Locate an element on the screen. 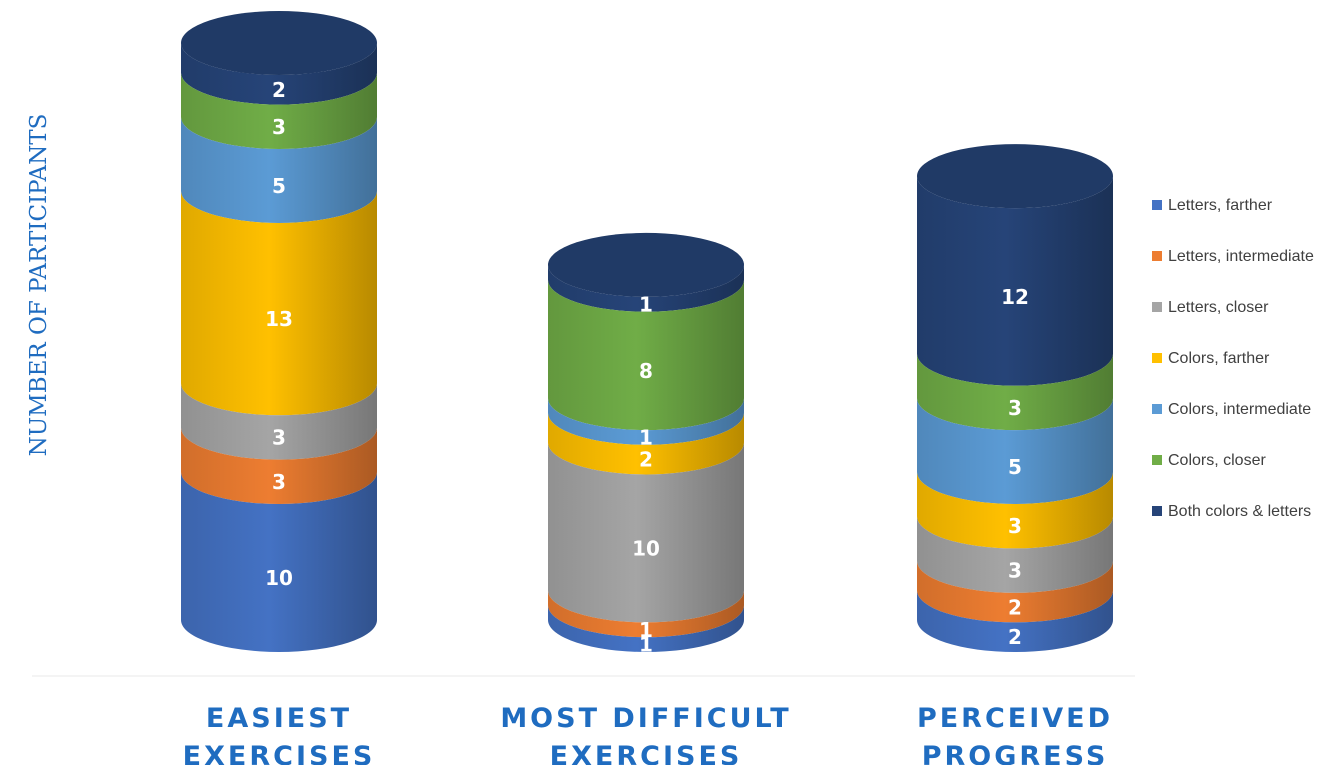  data-label-most-difficult-exercises-letters-closer: 10 is located at coordinates (646, 548).